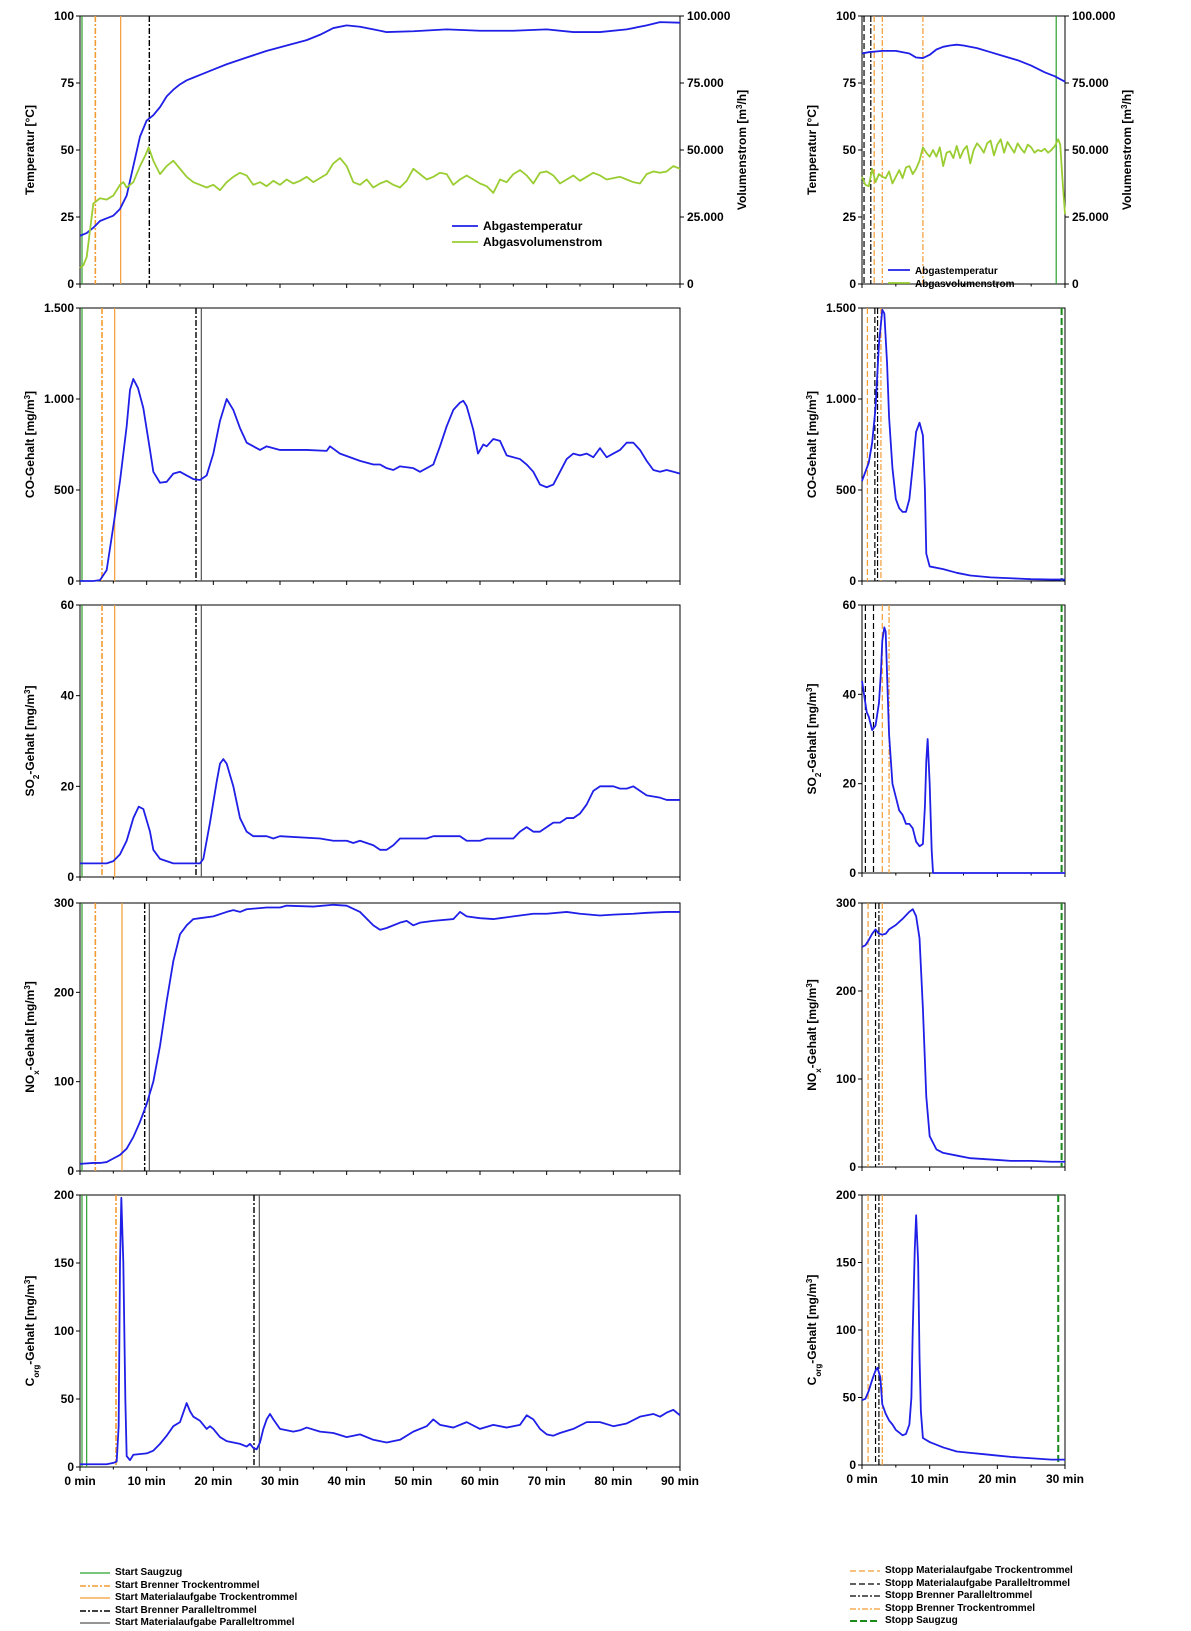 The width and height of the screenshot is (1191, 1631). I want to click on x-tick-label: 50 min, so click(413, 1481).